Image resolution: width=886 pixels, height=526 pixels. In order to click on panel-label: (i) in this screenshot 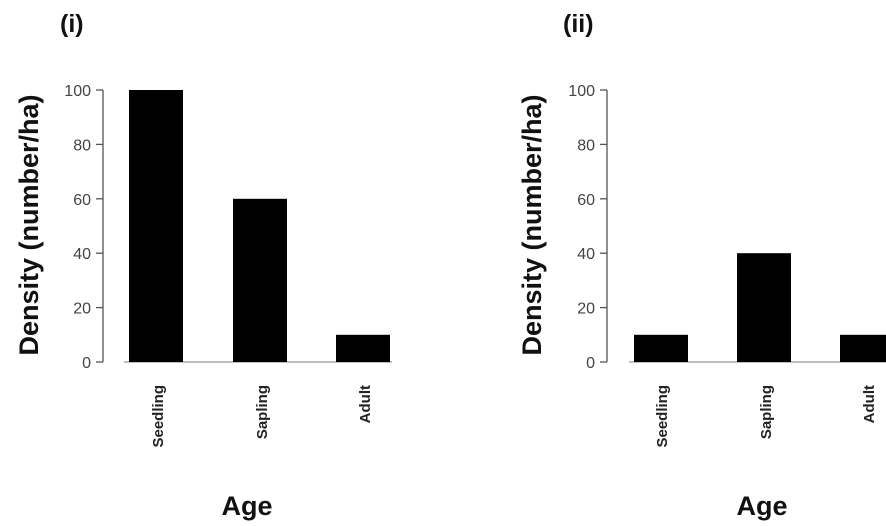, I will do `click(72, 24)`.